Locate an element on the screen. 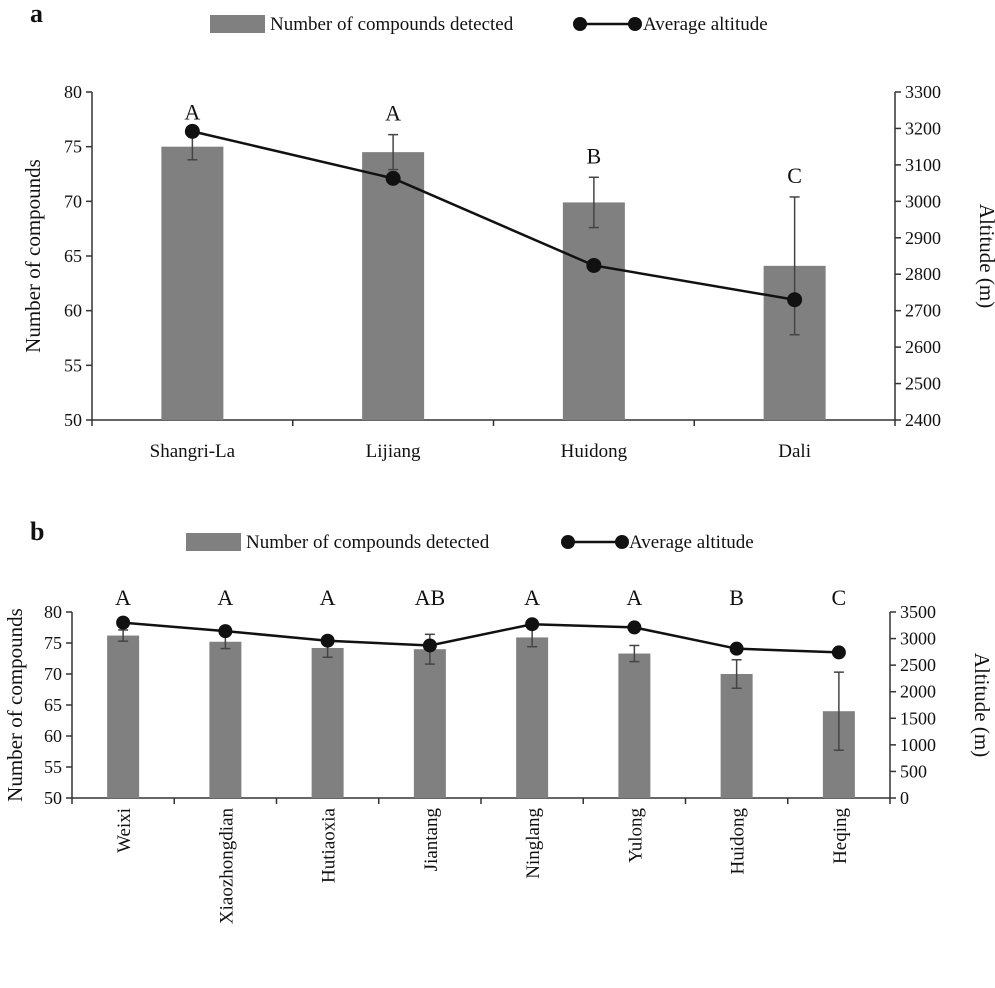 Image resolution: width=995 pixels, height=988 pixels. y2-tick-label: 1000 is located at coordinates (918, 745).